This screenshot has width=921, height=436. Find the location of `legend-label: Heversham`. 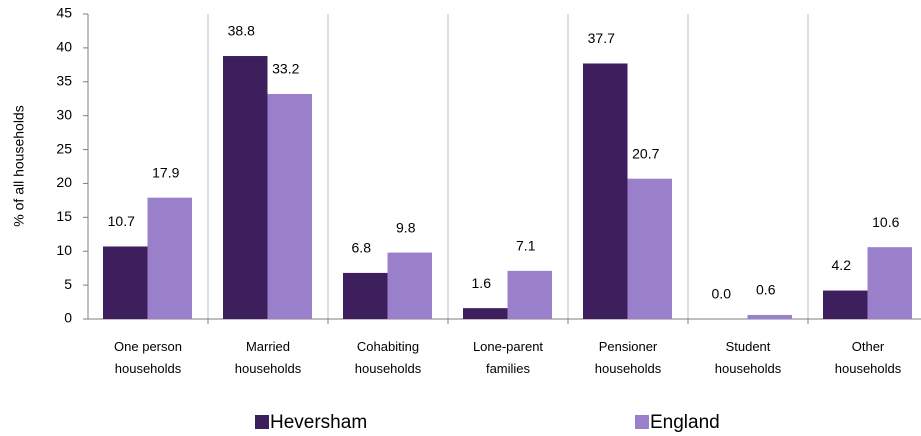

legend-label: Heversham is located at coordinates (318, 422).